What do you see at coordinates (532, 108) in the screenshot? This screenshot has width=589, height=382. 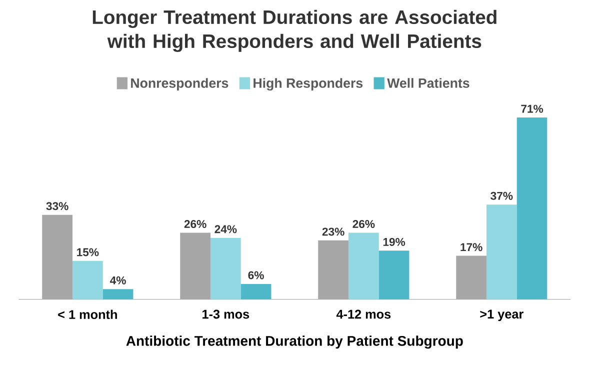 I see `data-label: 71%` at bounding box center [532, 108].